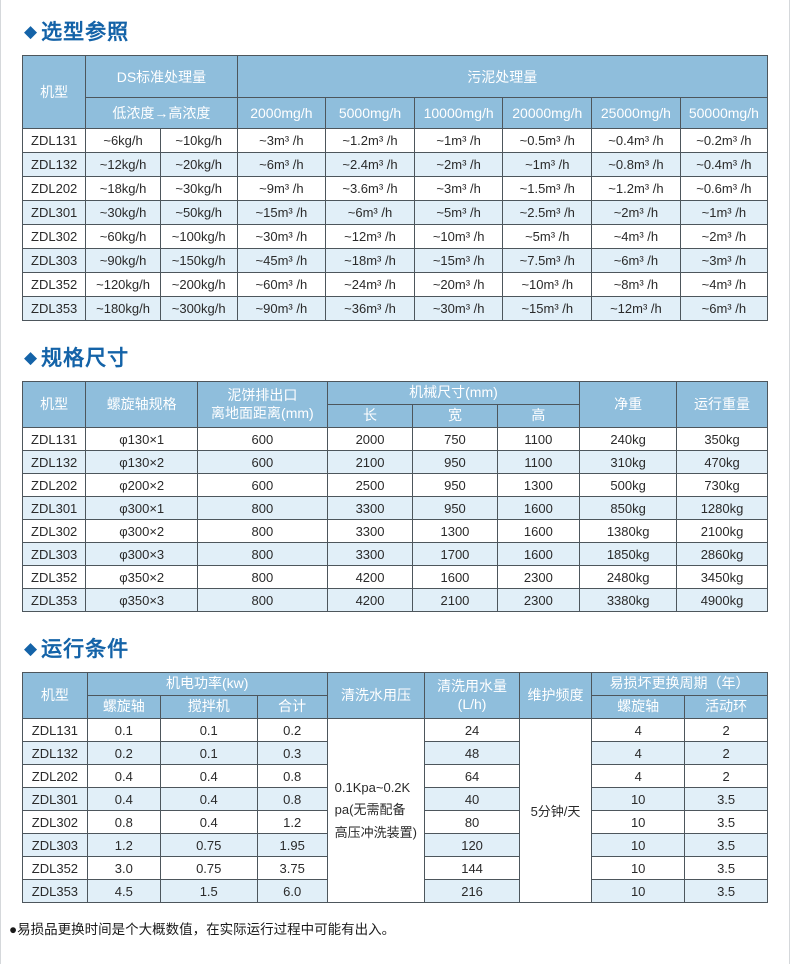  What do you see at coordinates (281, 188) in the screenshot?
I see `value-cell: ~9m³ /h` at bounding box center [281, 188].